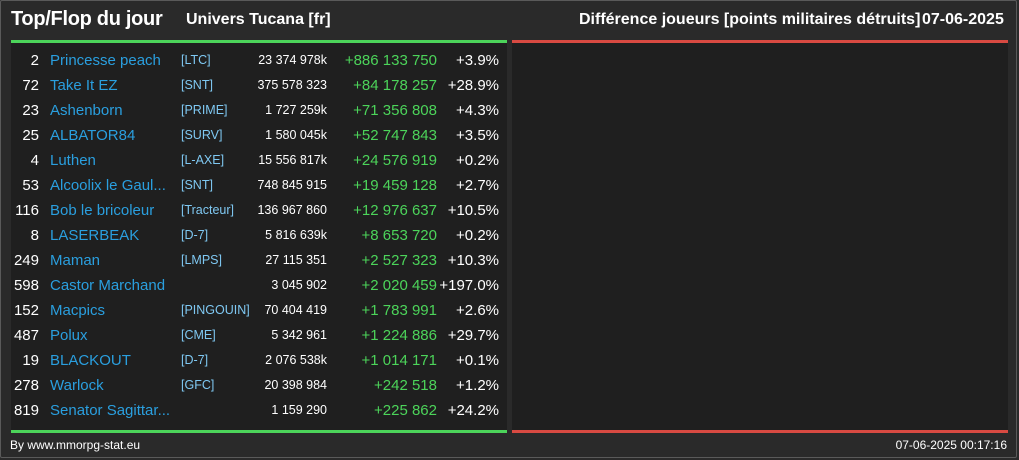  What do you see at coordinates (77, 385) in the screenshot?
I see `player-name-link: Warlock` at bounding box center [77, 385].